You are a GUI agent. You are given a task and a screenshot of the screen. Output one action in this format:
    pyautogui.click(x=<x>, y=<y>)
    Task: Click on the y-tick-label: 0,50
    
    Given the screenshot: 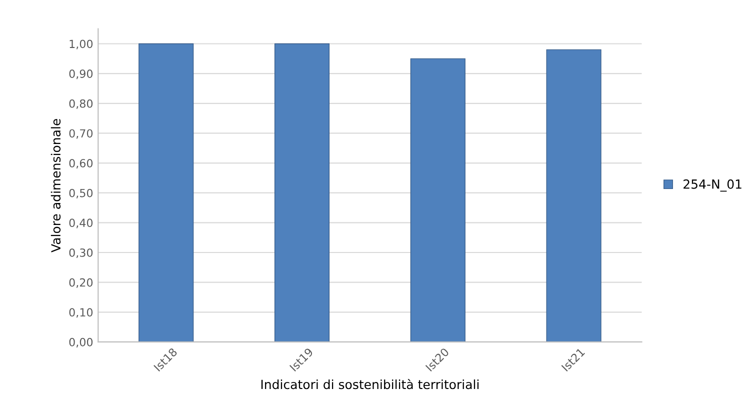 What is the action you would take?
    pyautogui.click(x=81, y=193)
    